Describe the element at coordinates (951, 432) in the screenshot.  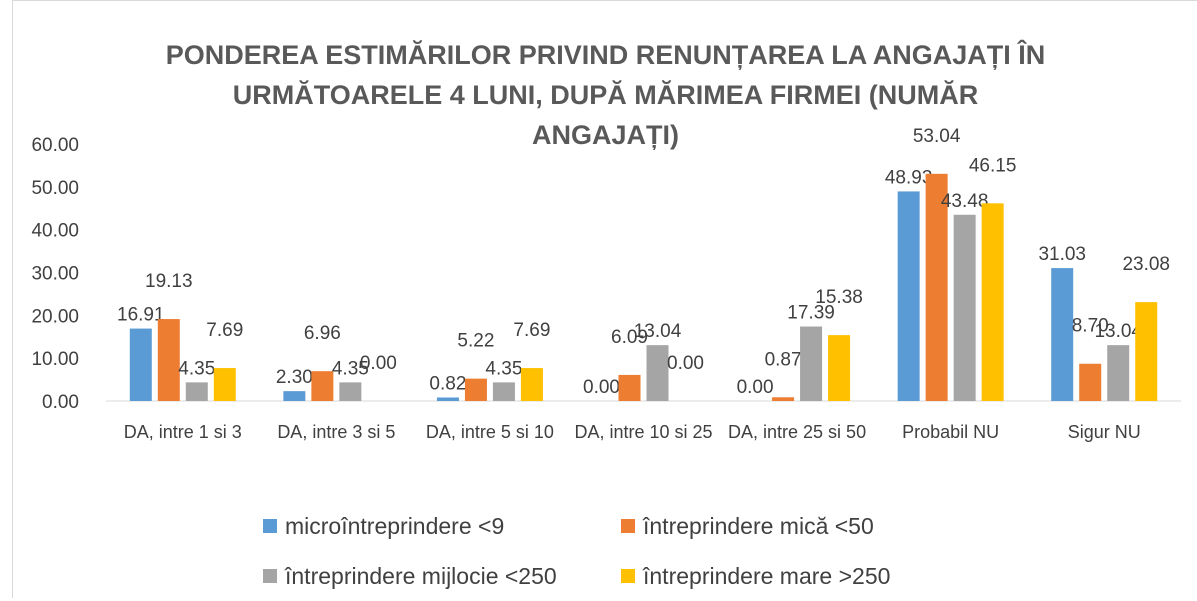
I see `x-tick-label: Probabil NU` at that location.